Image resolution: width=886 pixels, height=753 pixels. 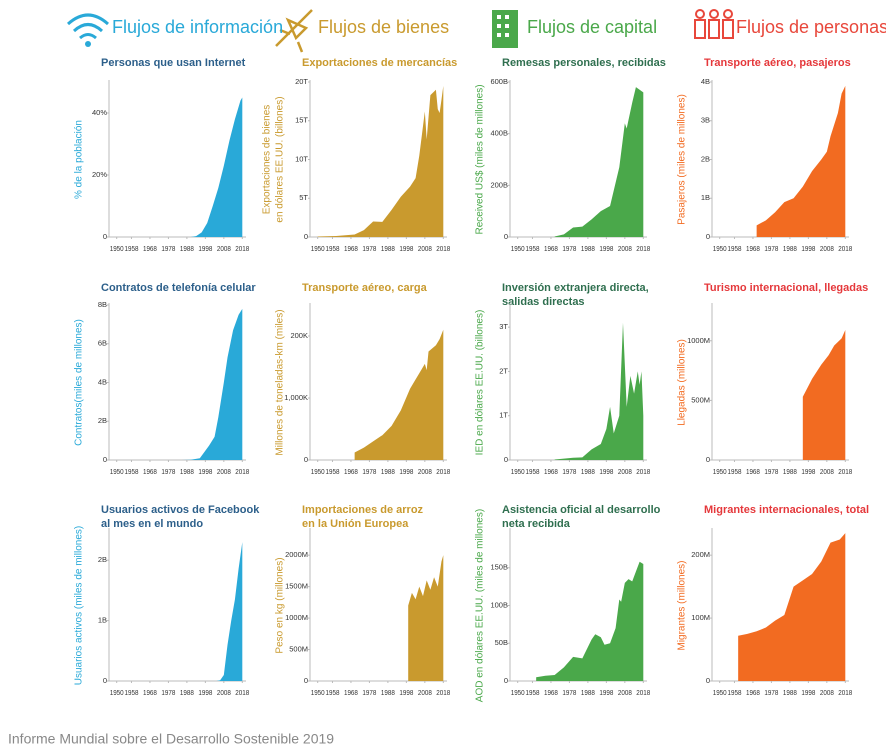 I want to click on y-axis-label: Usuarios activos (miles de millones), so click(x=79, y=606).